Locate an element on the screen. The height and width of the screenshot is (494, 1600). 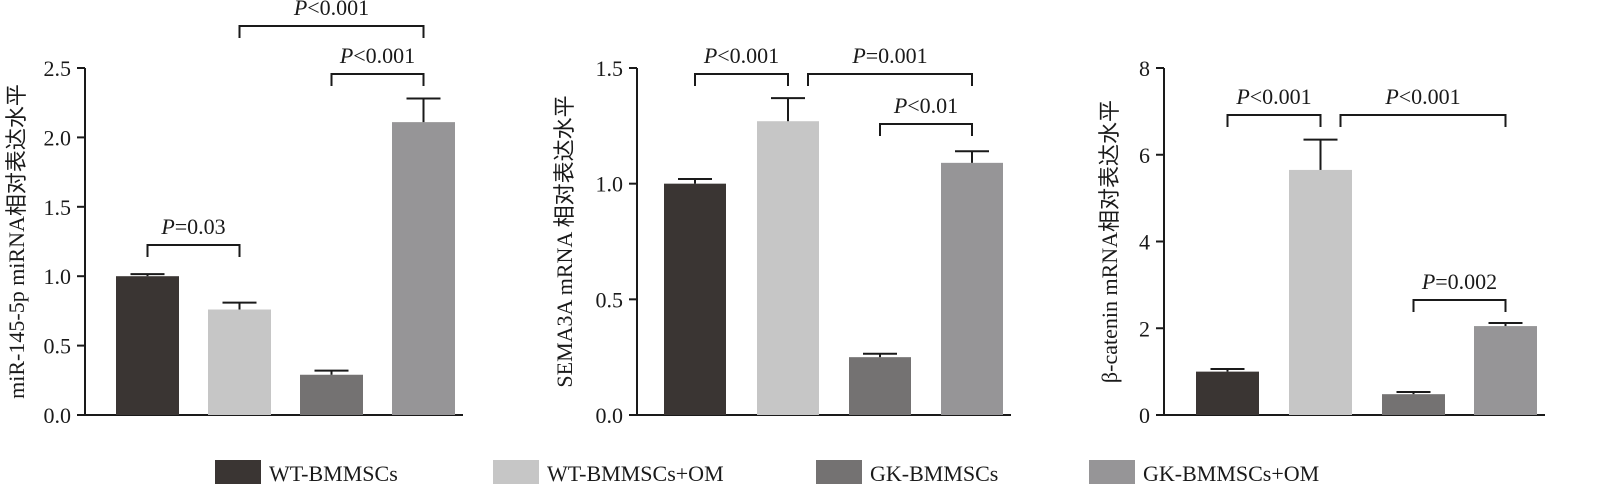
y-axis-title: SEMA3A mRNA 相对表达水平 is located at coordinates (564, 241).